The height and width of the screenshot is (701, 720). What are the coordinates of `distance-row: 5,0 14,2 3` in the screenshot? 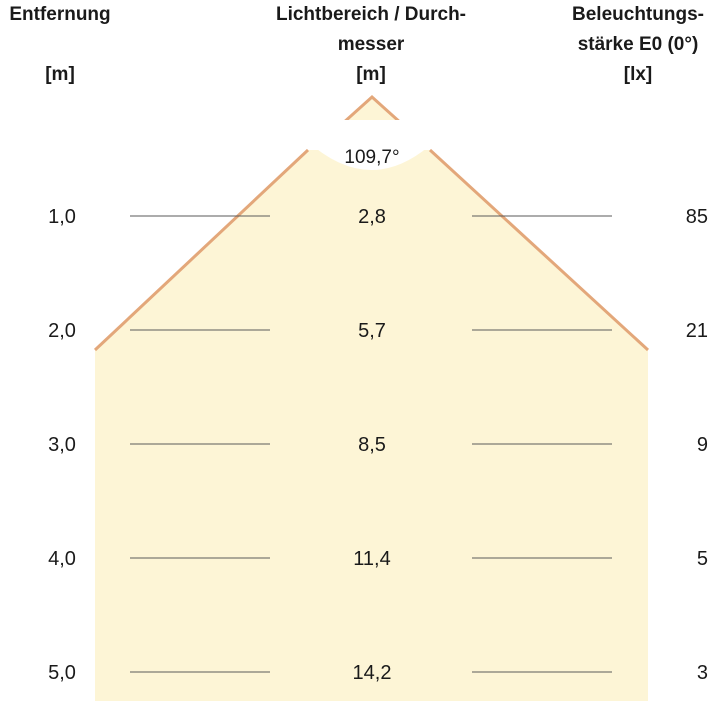 It's located at (378, 673).